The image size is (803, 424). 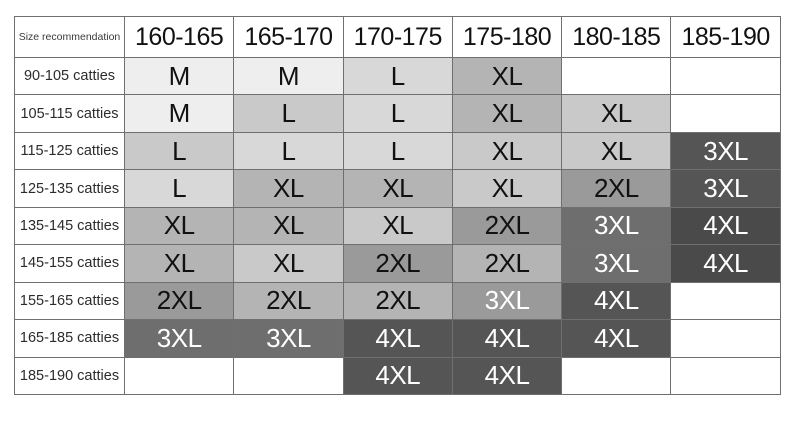 I want to click on row-header-5: 135-145 catties, so click(x=69, y=226).